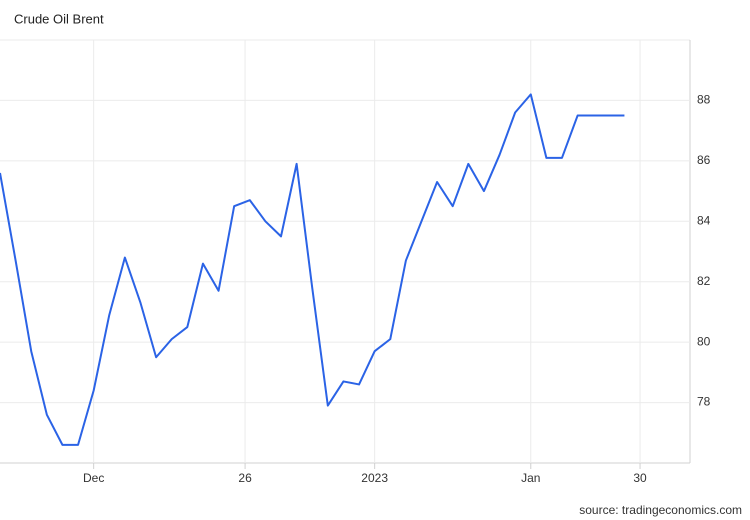 The image size is (750, 520). What do you see at coordinates (704, 341) in the screenshot?
I see `y-tick-label: 80` at bounding box center [704, 341].